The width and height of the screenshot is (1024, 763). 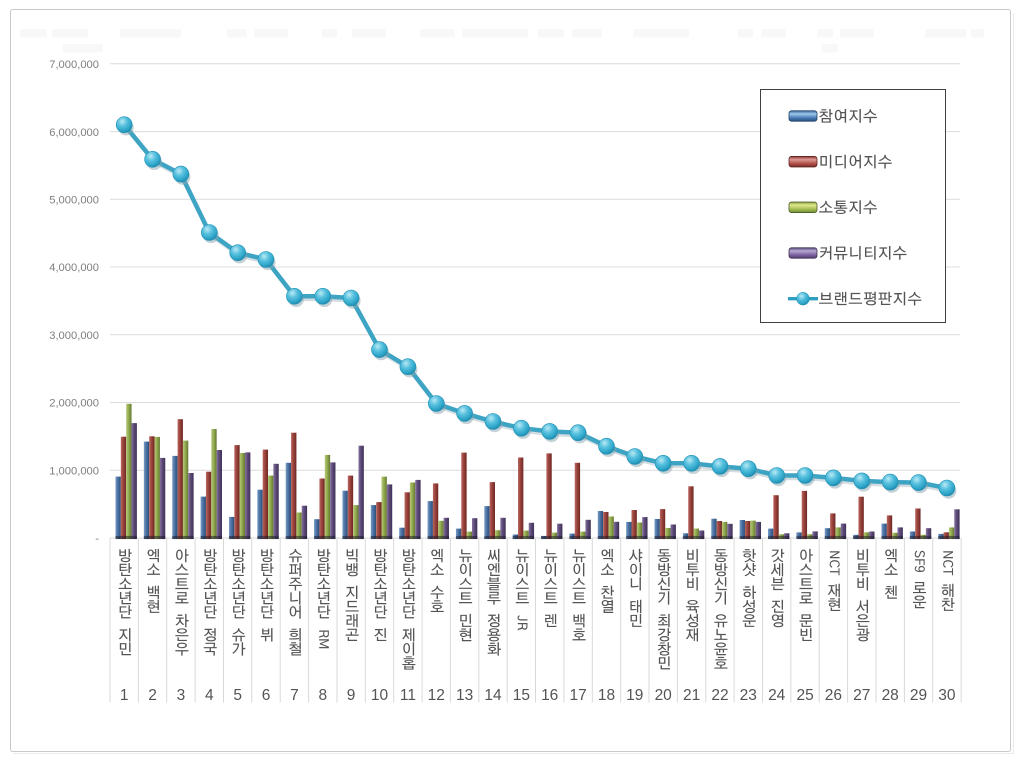 I want to click on svg-text: 3,000,000, so click(x=74, y=336).